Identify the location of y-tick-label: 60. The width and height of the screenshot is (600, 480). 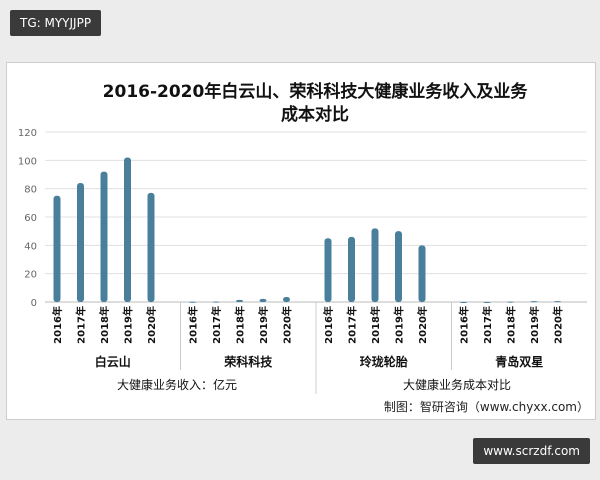
(30, 218).